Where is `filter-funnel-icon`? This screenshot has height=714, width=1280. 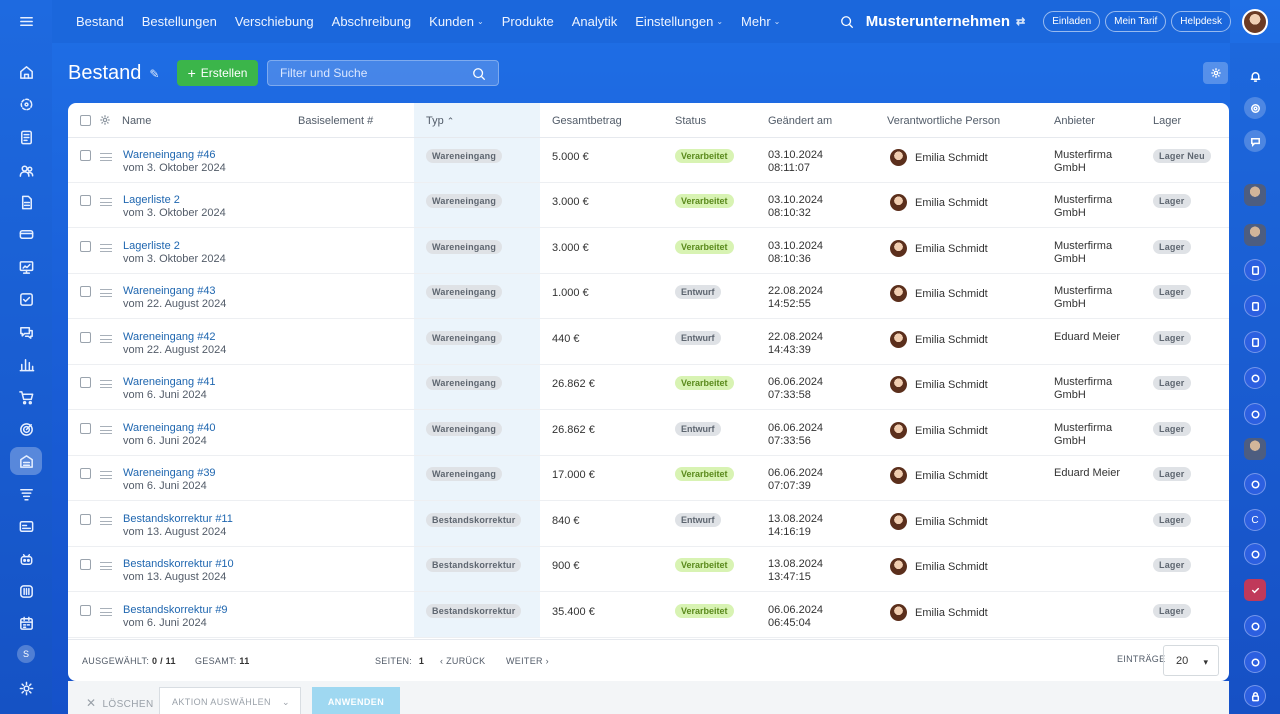 filter-funnel-icon is located at coordinates (26, 494).